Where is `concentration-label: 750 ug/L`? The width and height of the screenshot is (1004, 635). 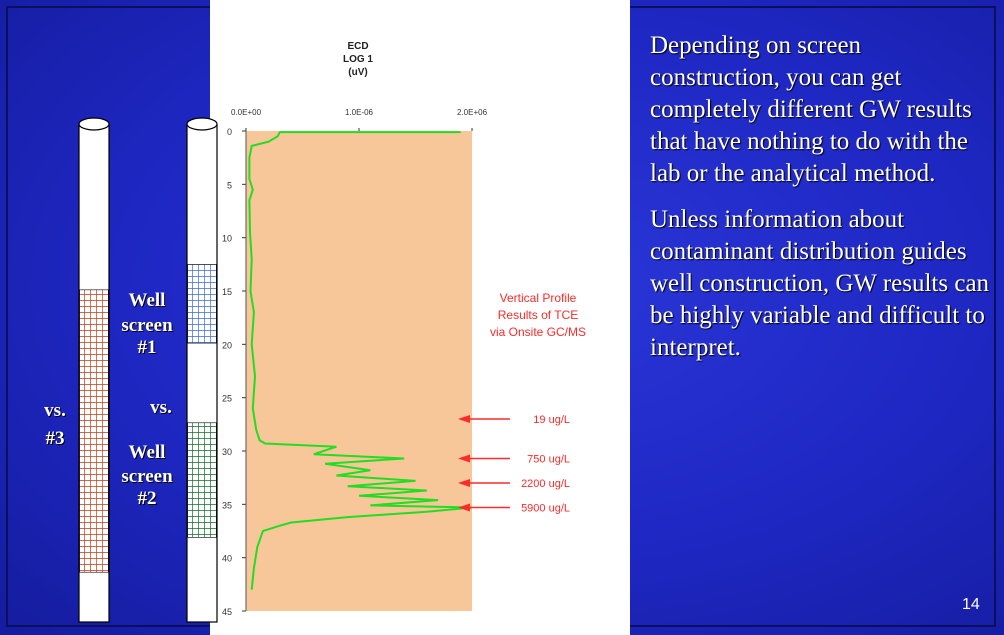 concentration-label: 750 ug/L is located at coordinates (548, 459).